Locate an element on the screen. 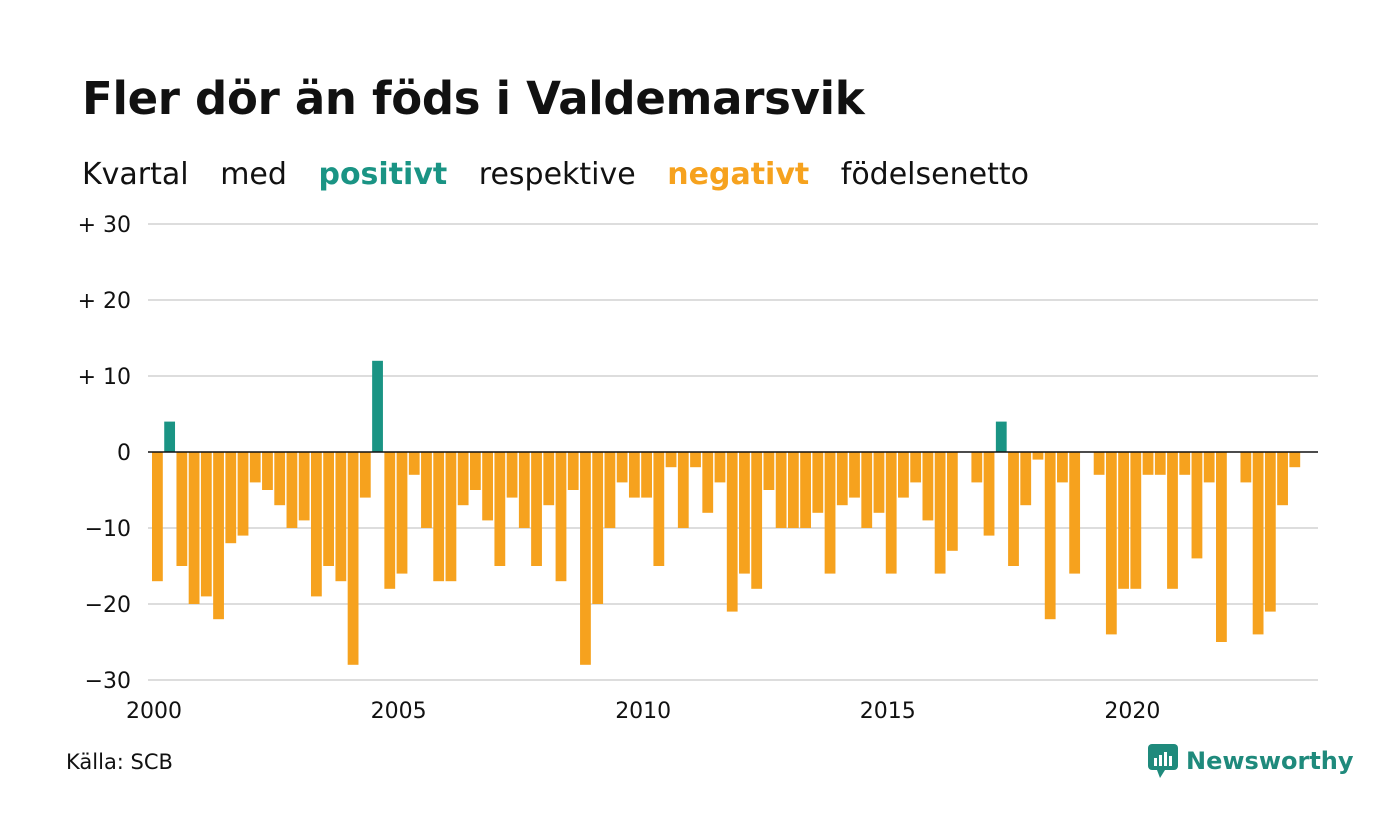  x-tick-label: 2010 is located at coordinates (643, 711).